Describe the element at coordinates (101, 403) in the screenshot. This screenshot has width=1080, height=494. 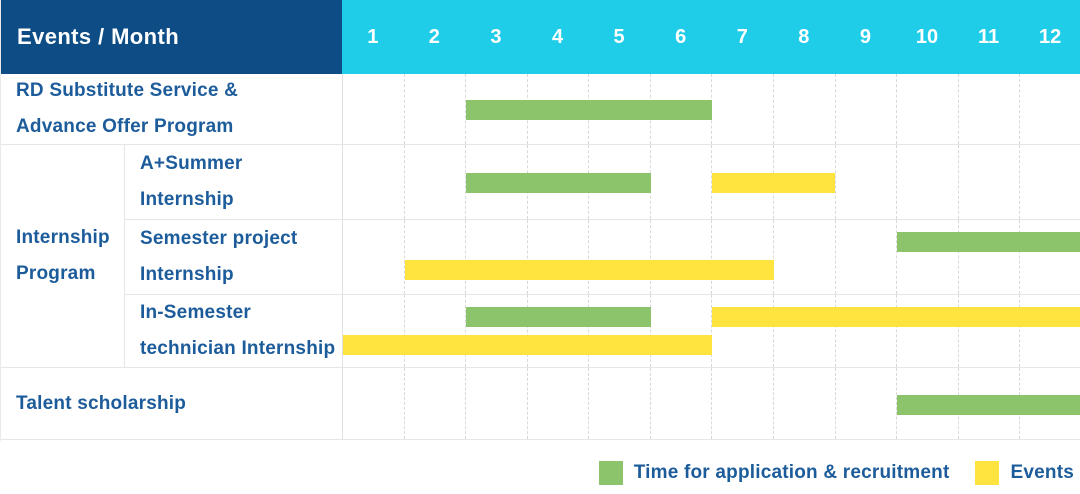
I see `row-label-line: Talent scholarship` at that location.